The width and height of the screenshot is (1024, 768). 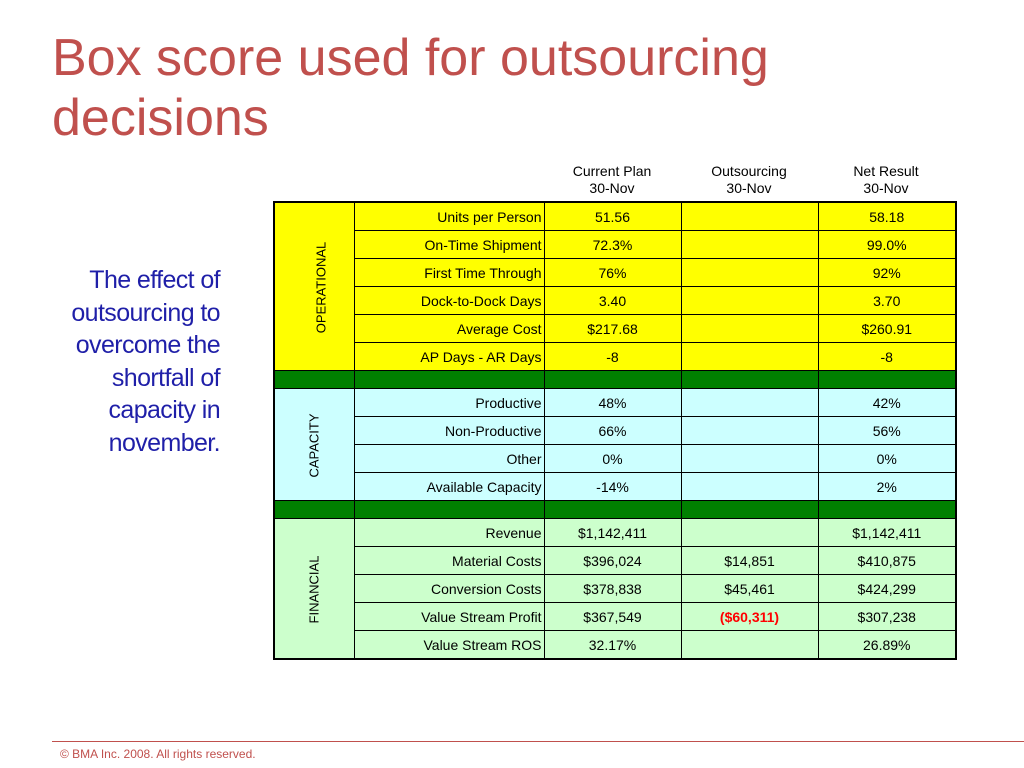 I want to click on current-plan-value: $396,024, so click(x=612, y=560).